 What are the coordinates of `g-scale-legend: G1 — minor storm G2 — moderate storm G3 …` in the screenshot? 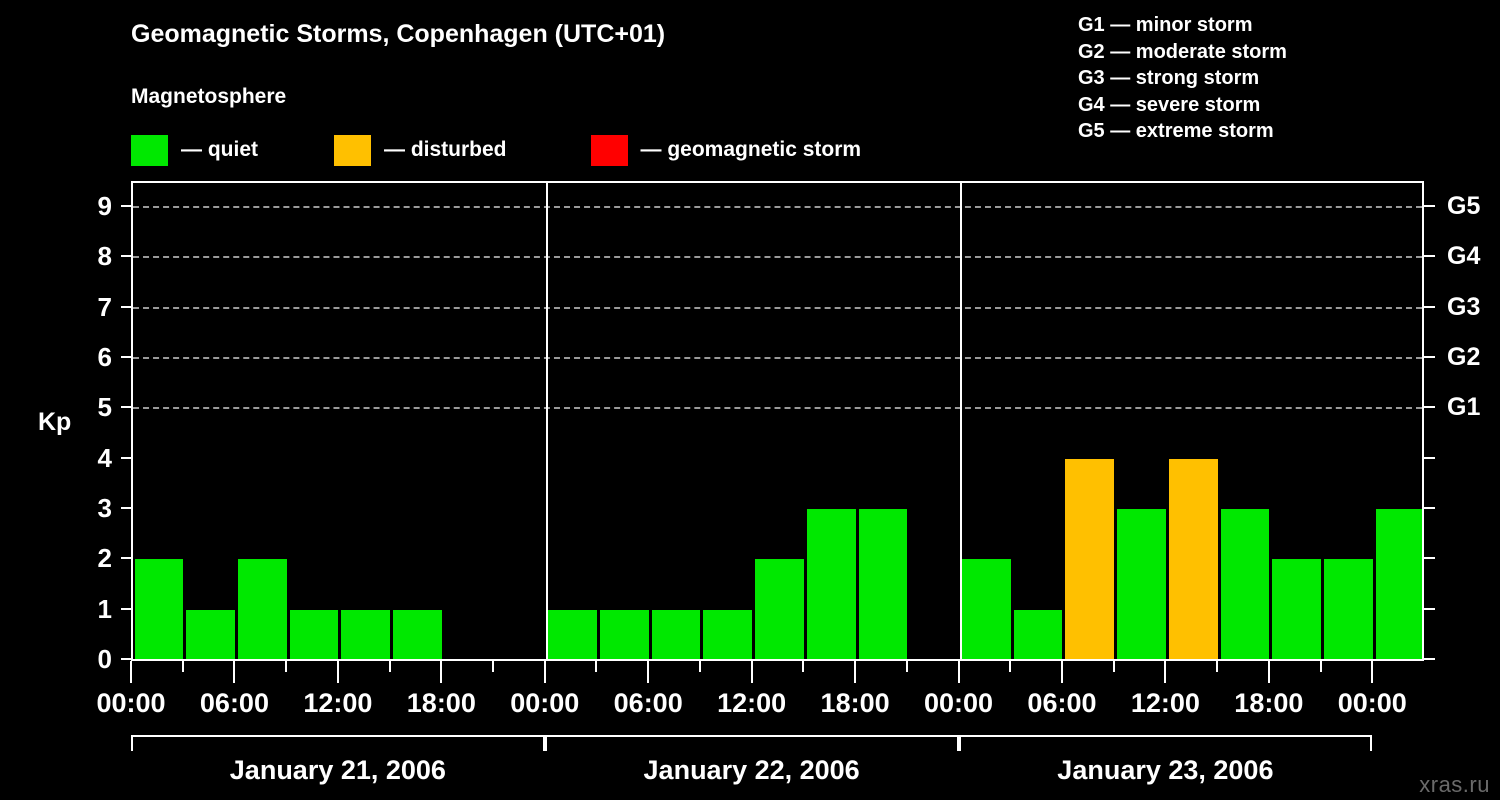 It's located at (1243, 78).